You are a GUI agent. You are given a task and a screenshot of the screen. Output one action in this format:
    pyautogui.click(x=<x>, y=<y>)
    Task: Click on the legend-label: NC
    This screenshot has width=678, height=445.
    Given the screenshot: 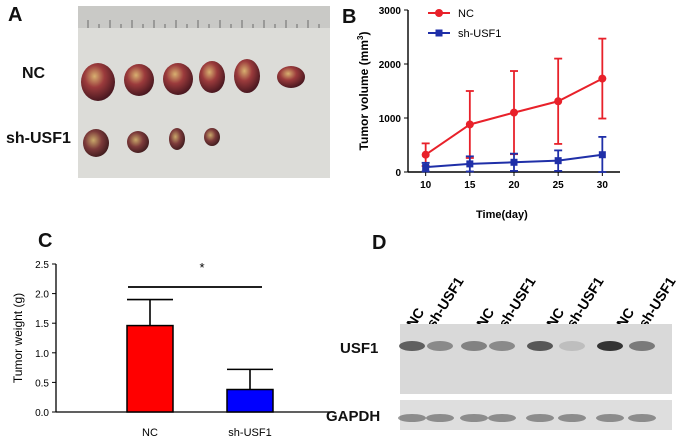 What is the action you would take?
    pyautogui.click(x=466, y=14)
    